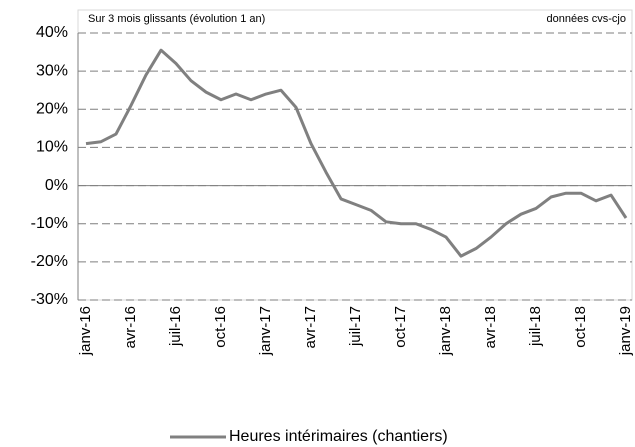 Image resolution: width=635 pixels, height=447 pixels. Describe the element at coordinates (52, 70) in the screenshot. I see `y-tick-label: 30%` at that location.